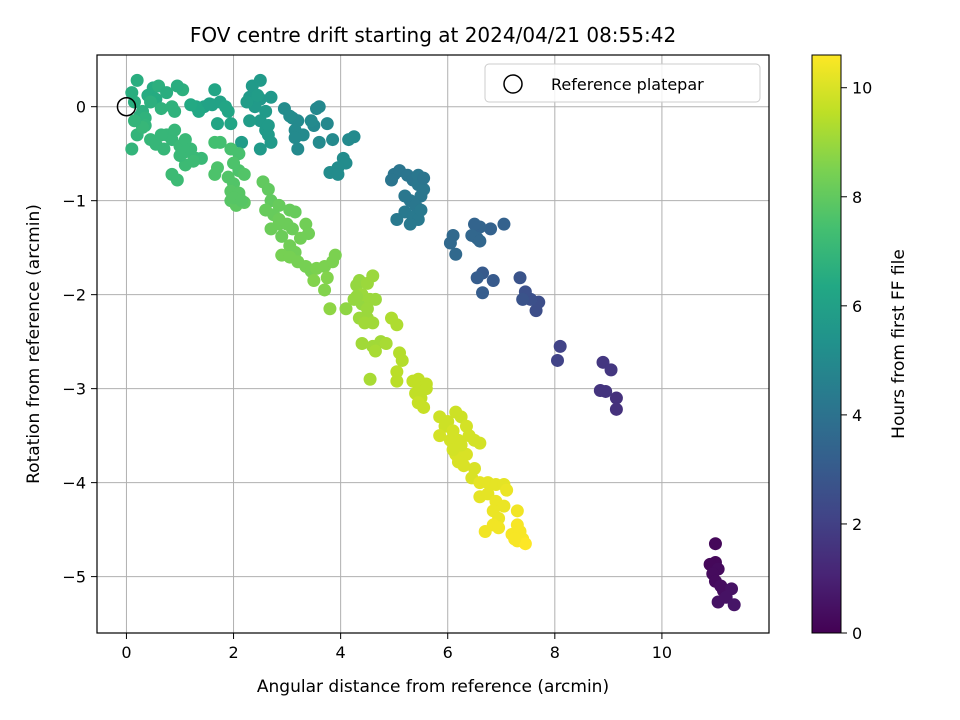  Describe the element at coordinates (233, 652) in the screenshot. I see `x-tick-label: 2` at that location.